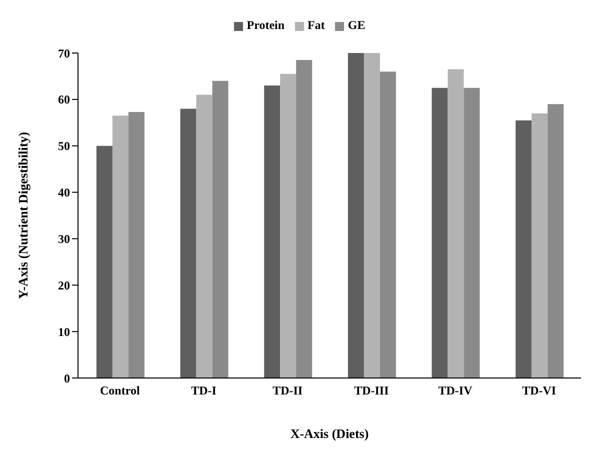 The width and height of the screenshot is (609, 456). I want to click on legend-label: GE, so click(357, 25).